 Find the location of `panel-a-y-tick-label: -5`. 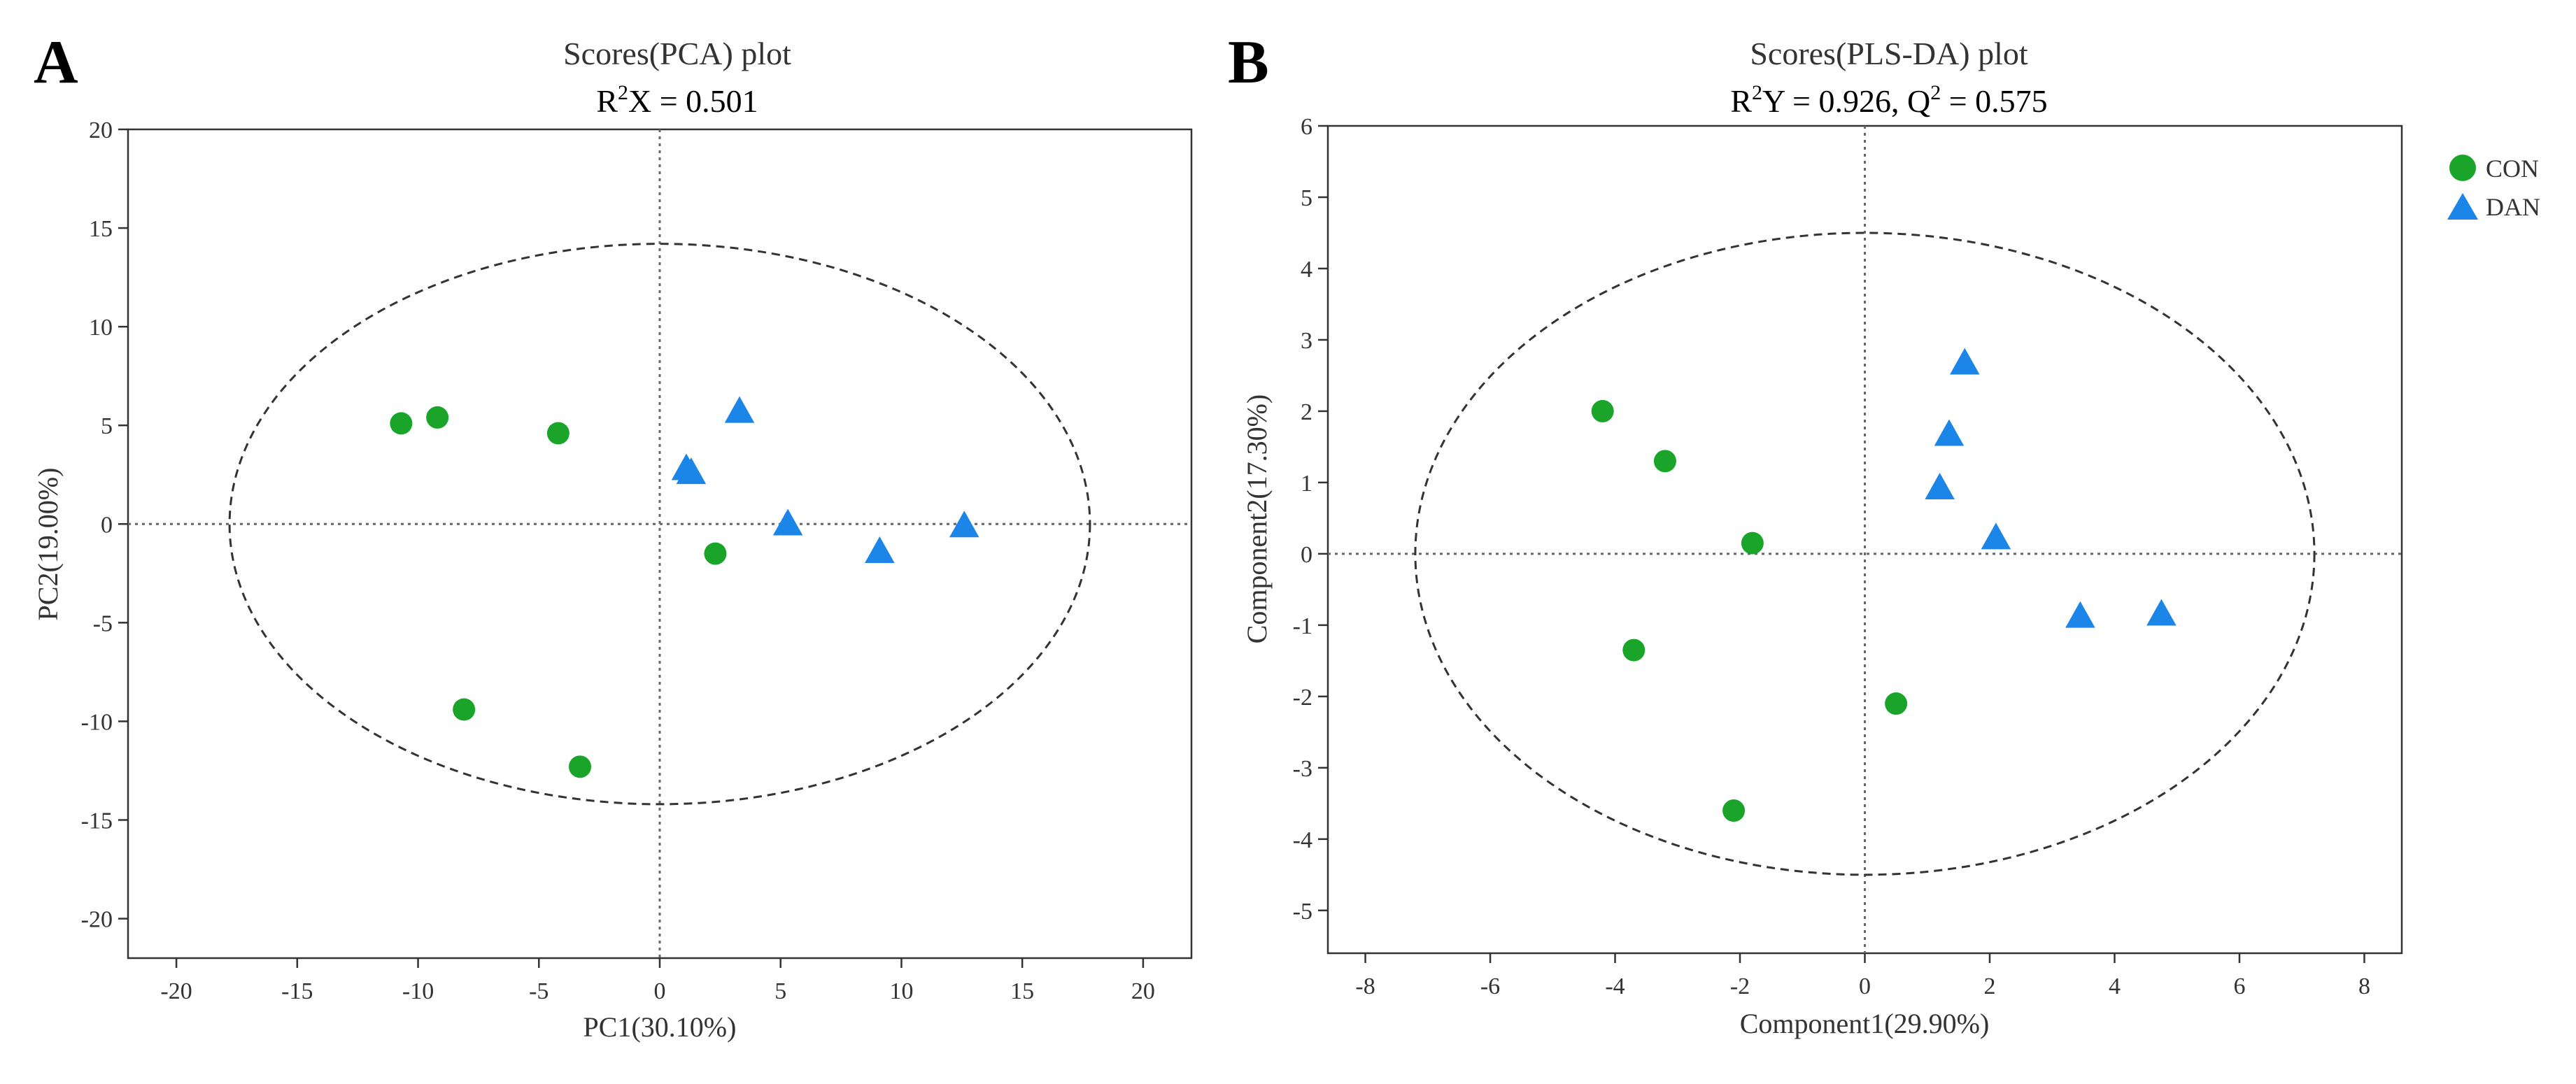

panel-a-y-tick-label: -5 is located at coordinates (103, 623).